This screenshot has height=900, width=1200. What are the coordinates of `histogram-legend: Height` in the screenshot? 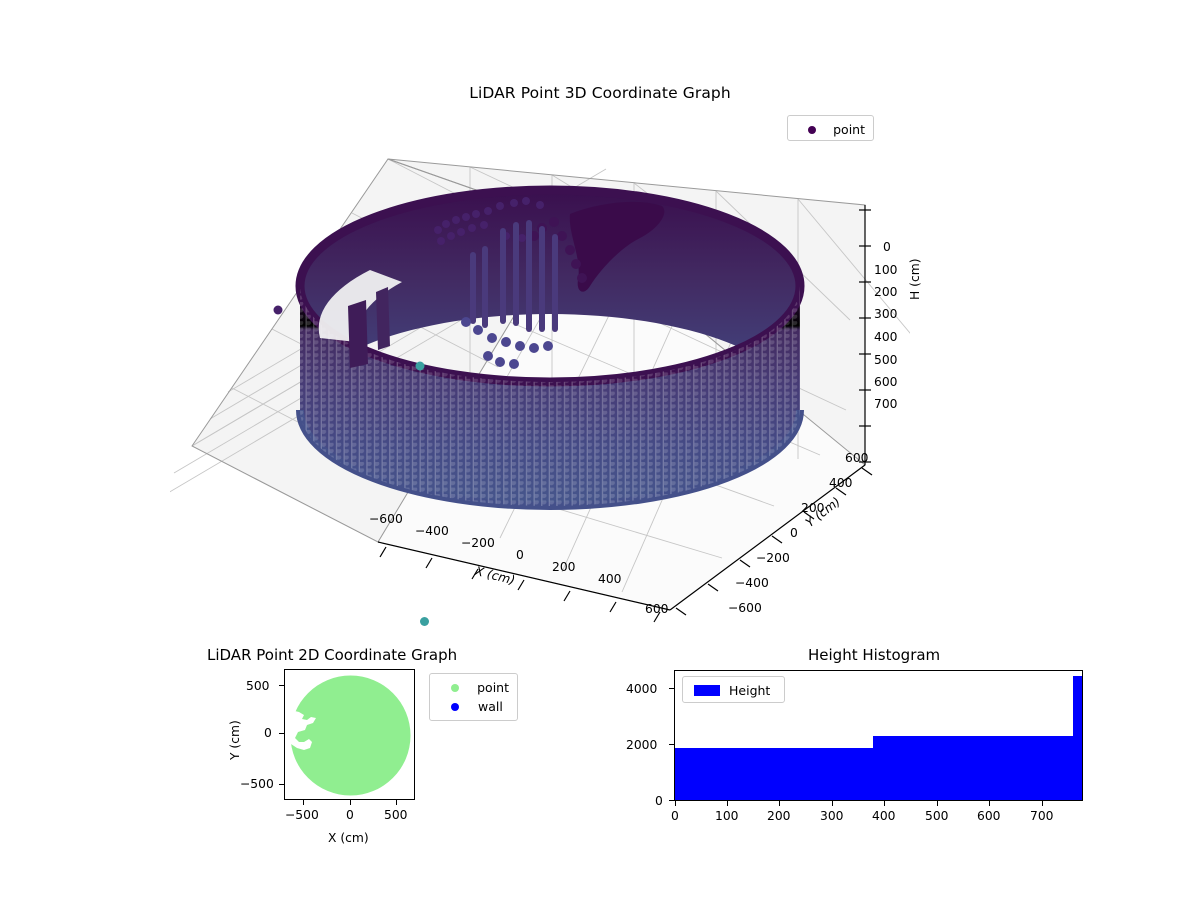 It's located at (733, 689).